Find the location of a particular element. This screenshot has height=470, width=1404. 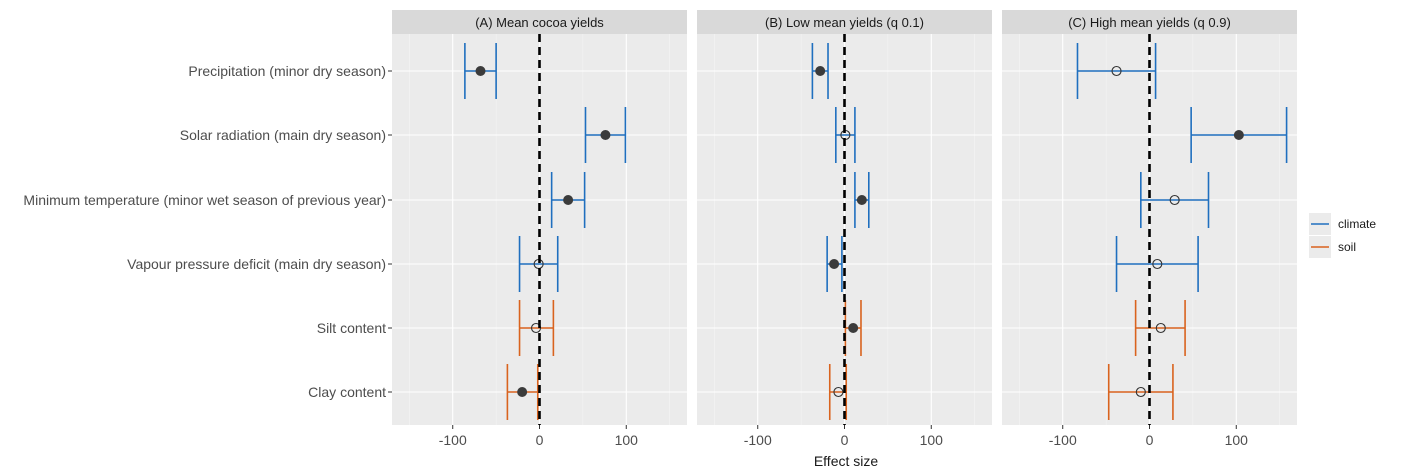

legend-label-soil: soil is located at coordinates (1347, 247).